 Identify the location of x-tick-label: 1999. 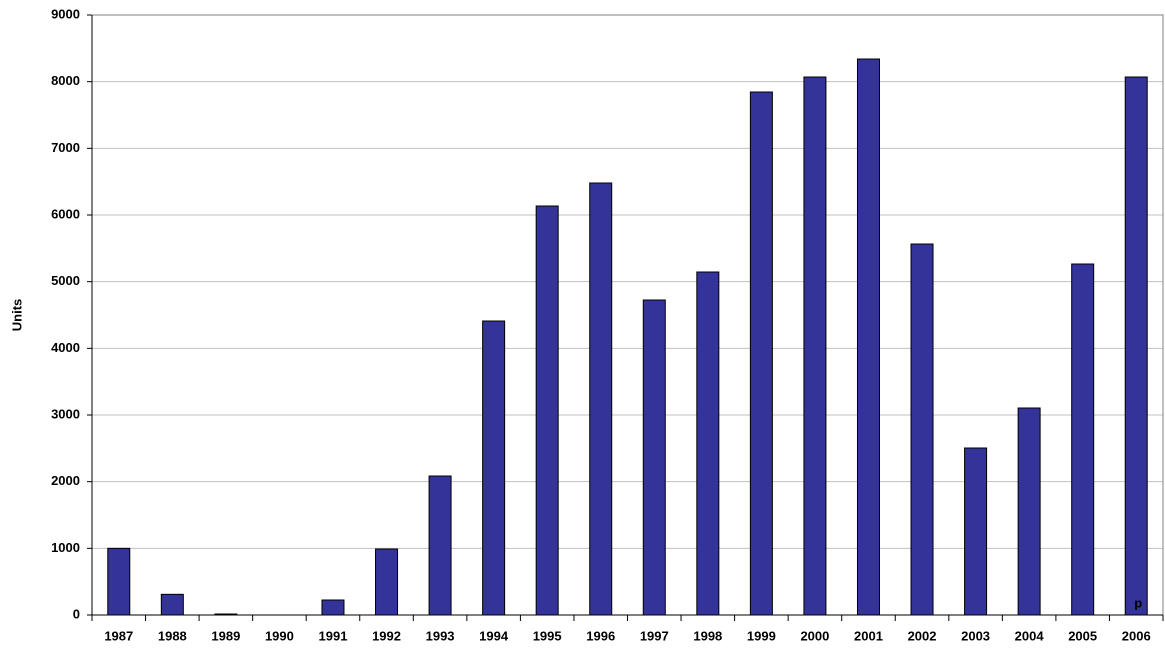
(761, 635).